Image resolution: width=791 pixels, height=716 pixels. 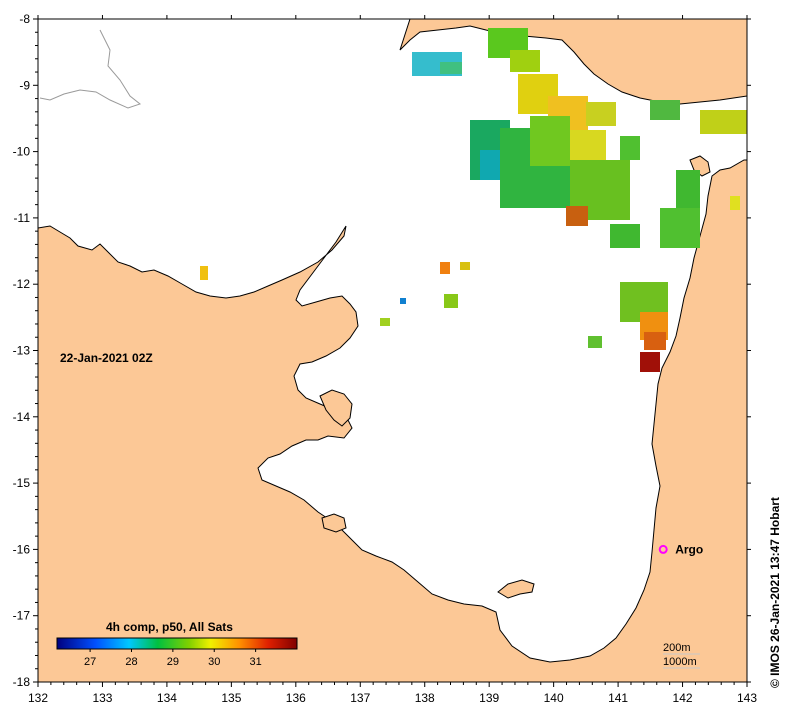 I want to click on y-tick-label: -16, so click(x=22, y=549).